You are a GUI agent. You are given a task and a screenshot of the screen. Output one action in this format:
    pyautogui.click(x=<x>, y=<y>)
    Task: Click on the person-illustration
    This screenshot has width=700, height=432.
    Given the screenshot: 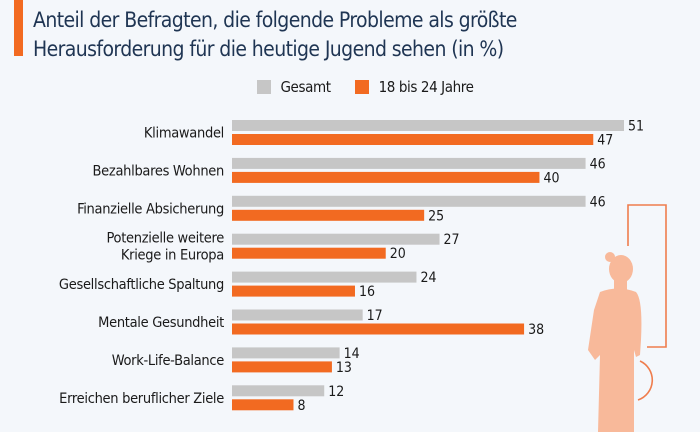 What is the action you would take?
    pyautogui.click(x=627, y=318)
    